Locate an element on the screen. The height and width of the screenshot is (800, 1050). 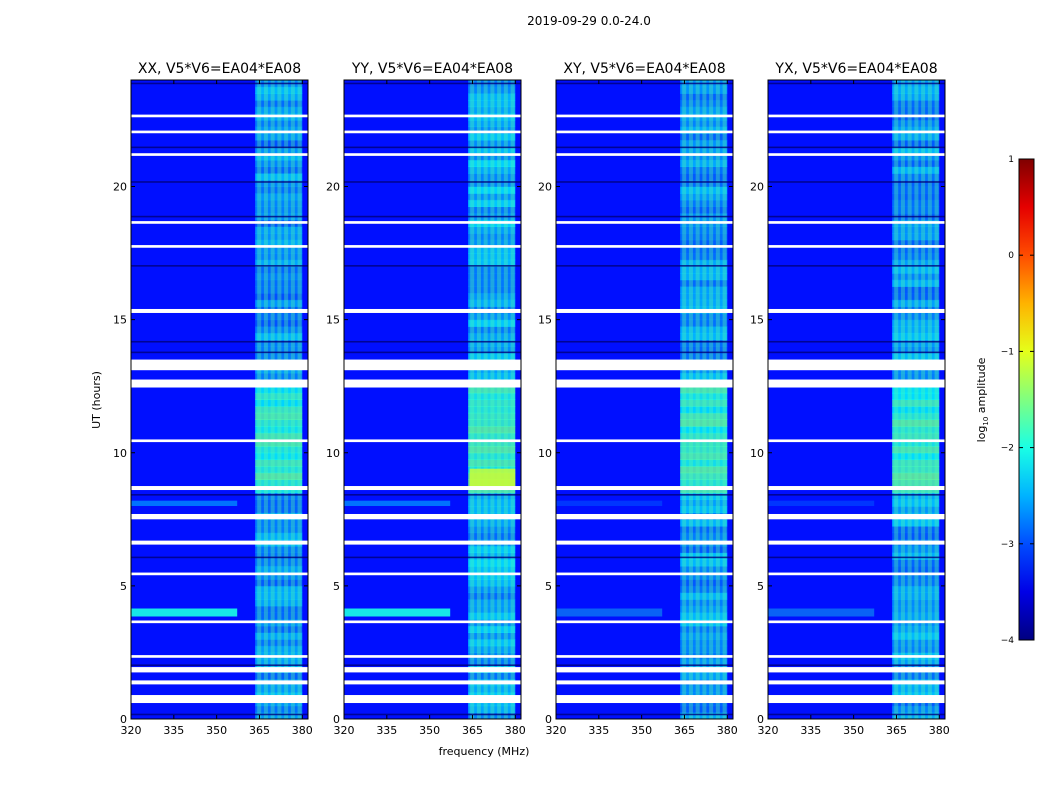
rfi-burst is located at coordinates (492, 478).